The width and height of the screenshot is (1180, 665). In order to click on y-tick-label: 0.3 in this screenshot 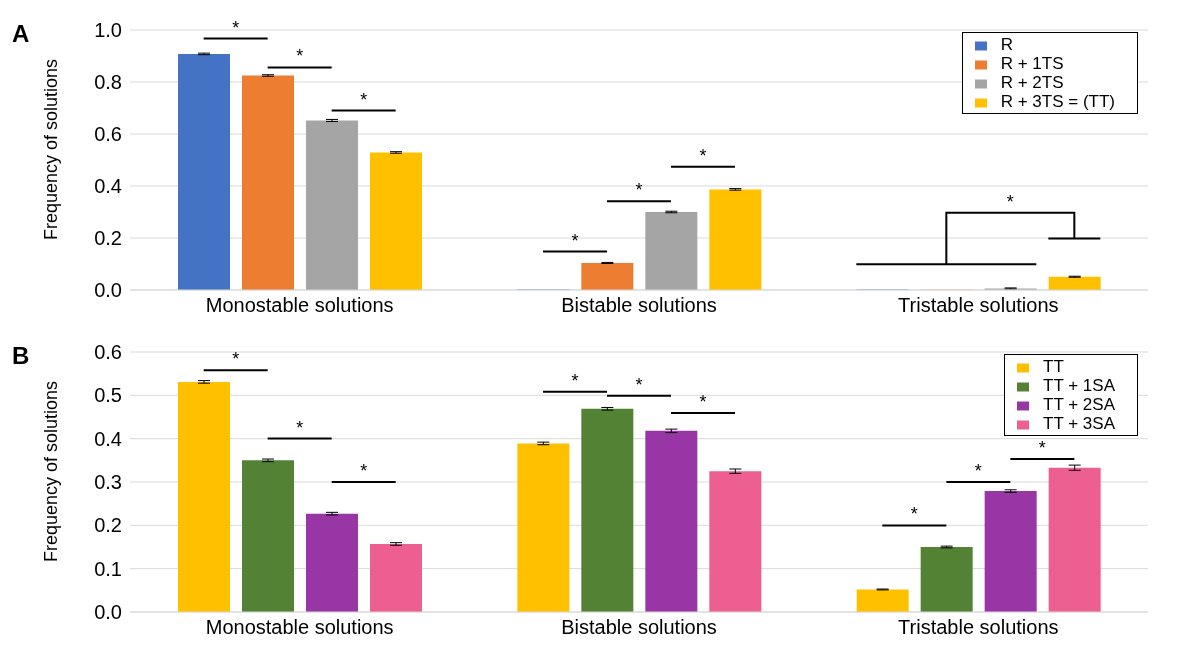, I will do `click(108, 482)`.